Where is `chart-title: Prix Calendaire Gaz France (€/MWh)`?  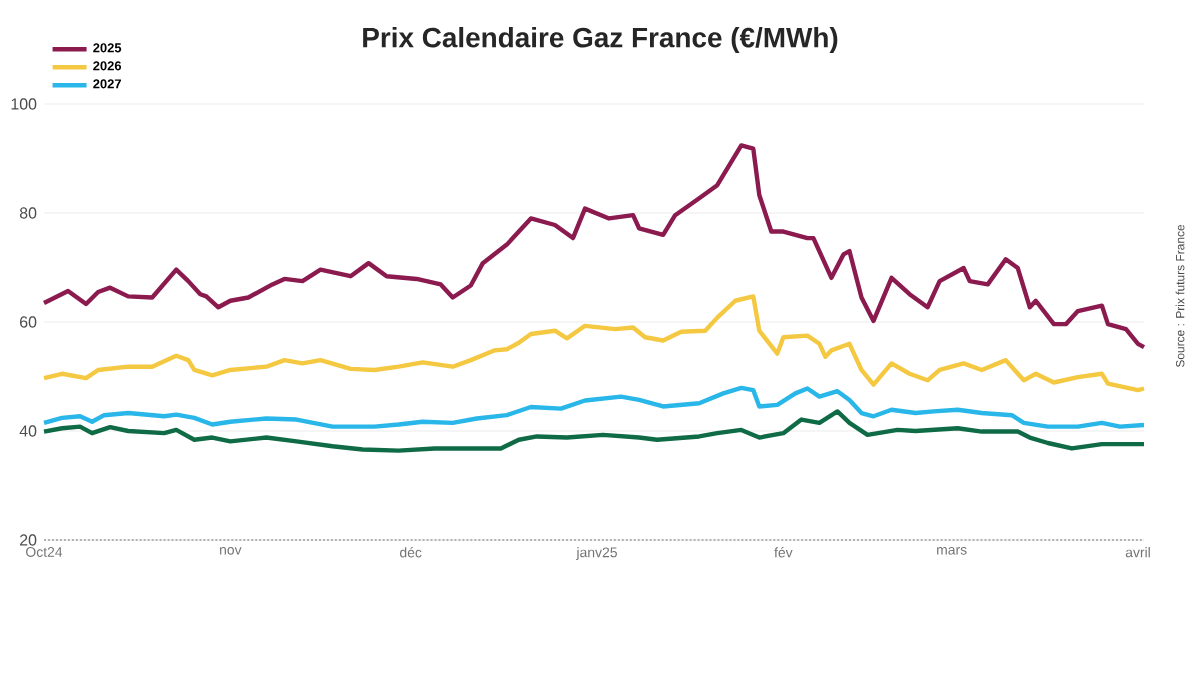 chart-title: Prix Calendaire Gaz France (€/MWh) is located at coordinates (600, 39).